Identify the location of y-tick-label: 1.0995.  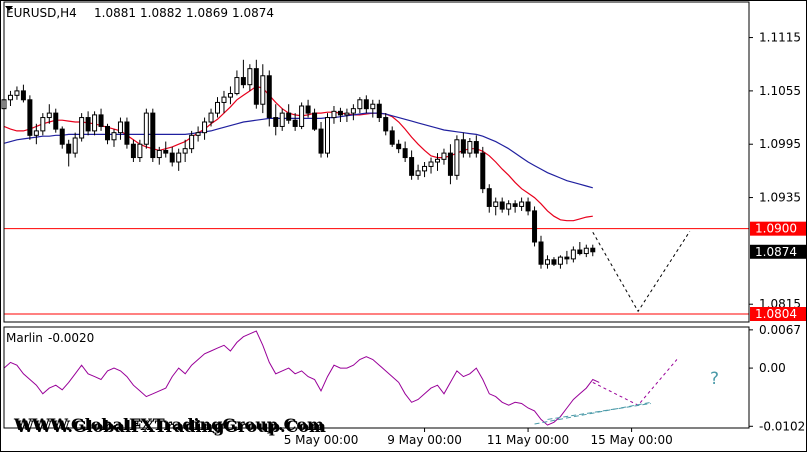
(780, 144).